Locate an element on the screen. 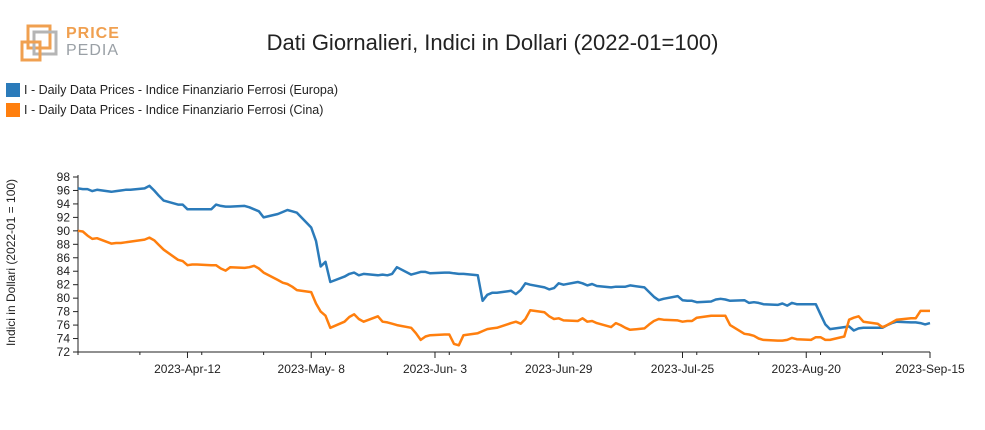 This screenshot has width=985, height=430. y-tick-label: 98 is located at coordinates (64, 177).